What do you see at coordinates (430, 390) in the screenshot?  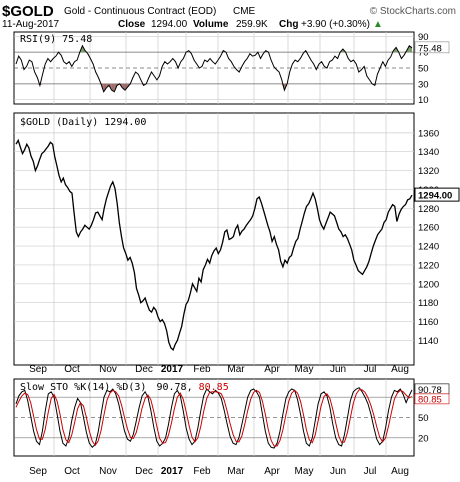 I see `stochastic-k-tag-text: 90.78` at bounding box center [430, 390].